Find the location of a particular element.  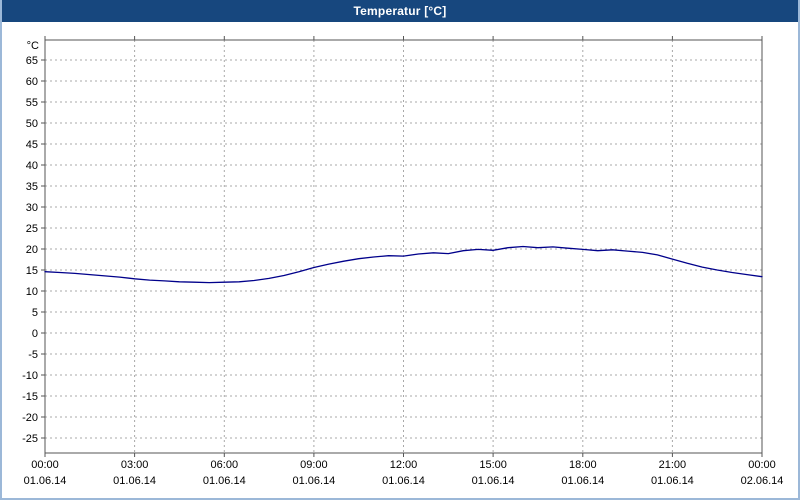

y-tick-label: 50 is located at coordinates (32, 124).